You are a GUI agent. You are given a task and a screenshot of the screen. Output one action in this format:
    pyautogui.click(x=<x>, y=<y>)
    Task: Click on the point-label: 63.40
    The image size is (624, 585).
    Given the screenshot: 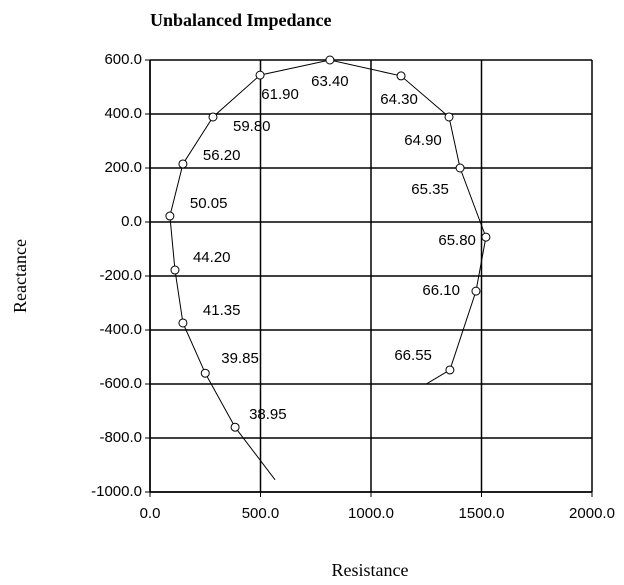 What is the action you would take?
    pyautogui.click(x=330, y=81)
    